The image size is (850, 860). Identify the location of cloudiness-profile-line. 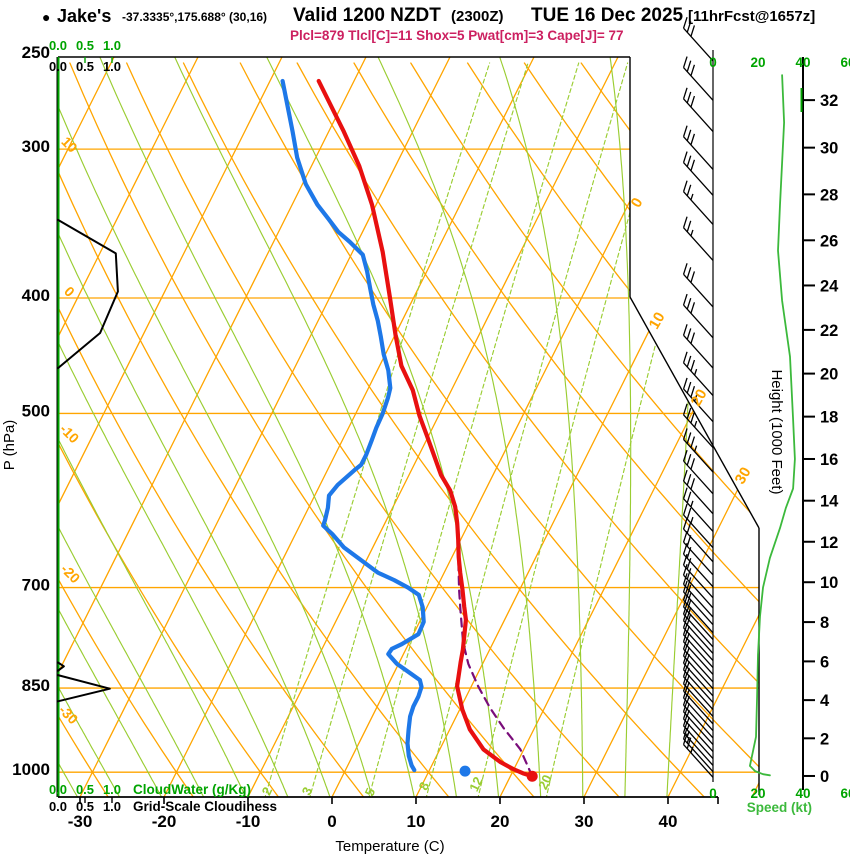
(61, 666).